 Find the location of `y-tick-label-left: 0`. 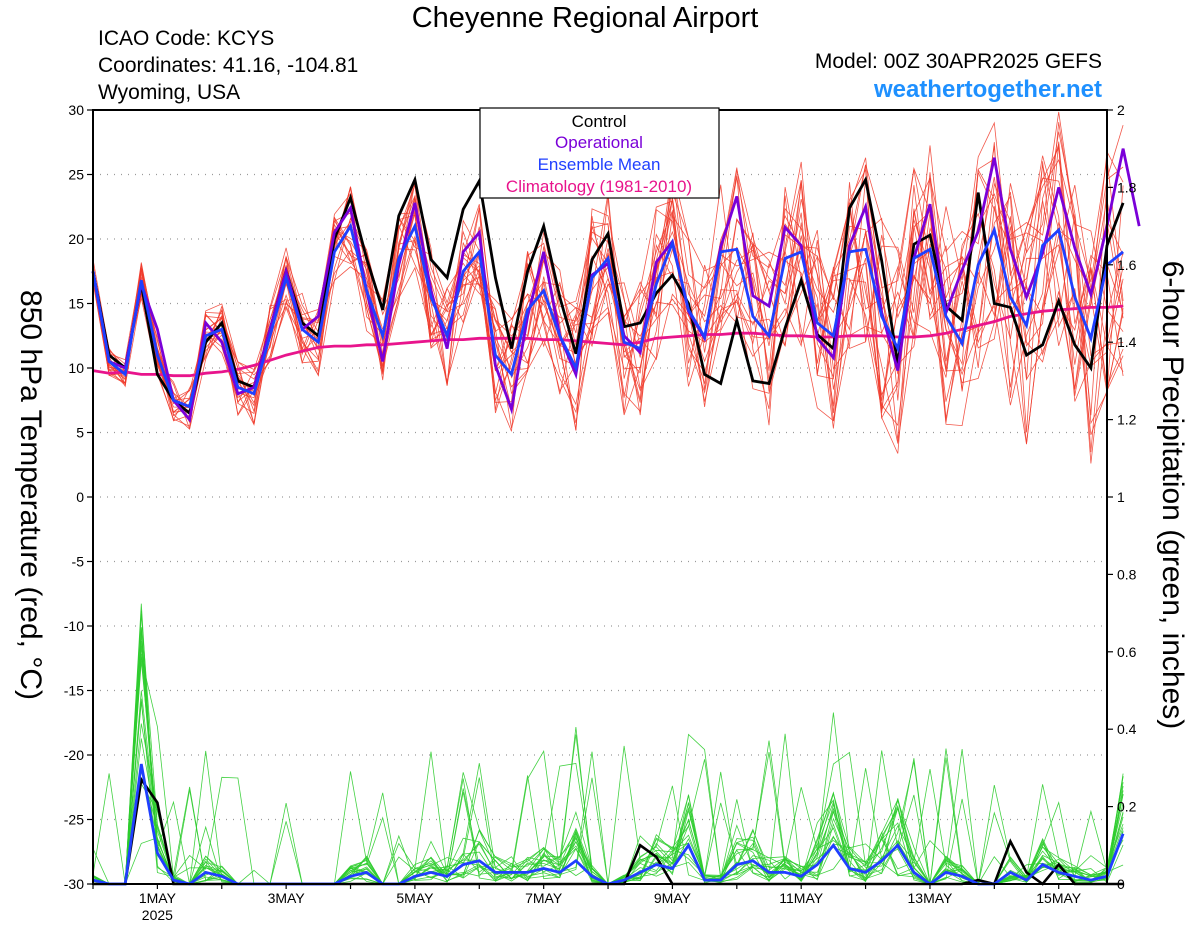

y-tick-label-left: 0 is located at coordinates (80, 497).